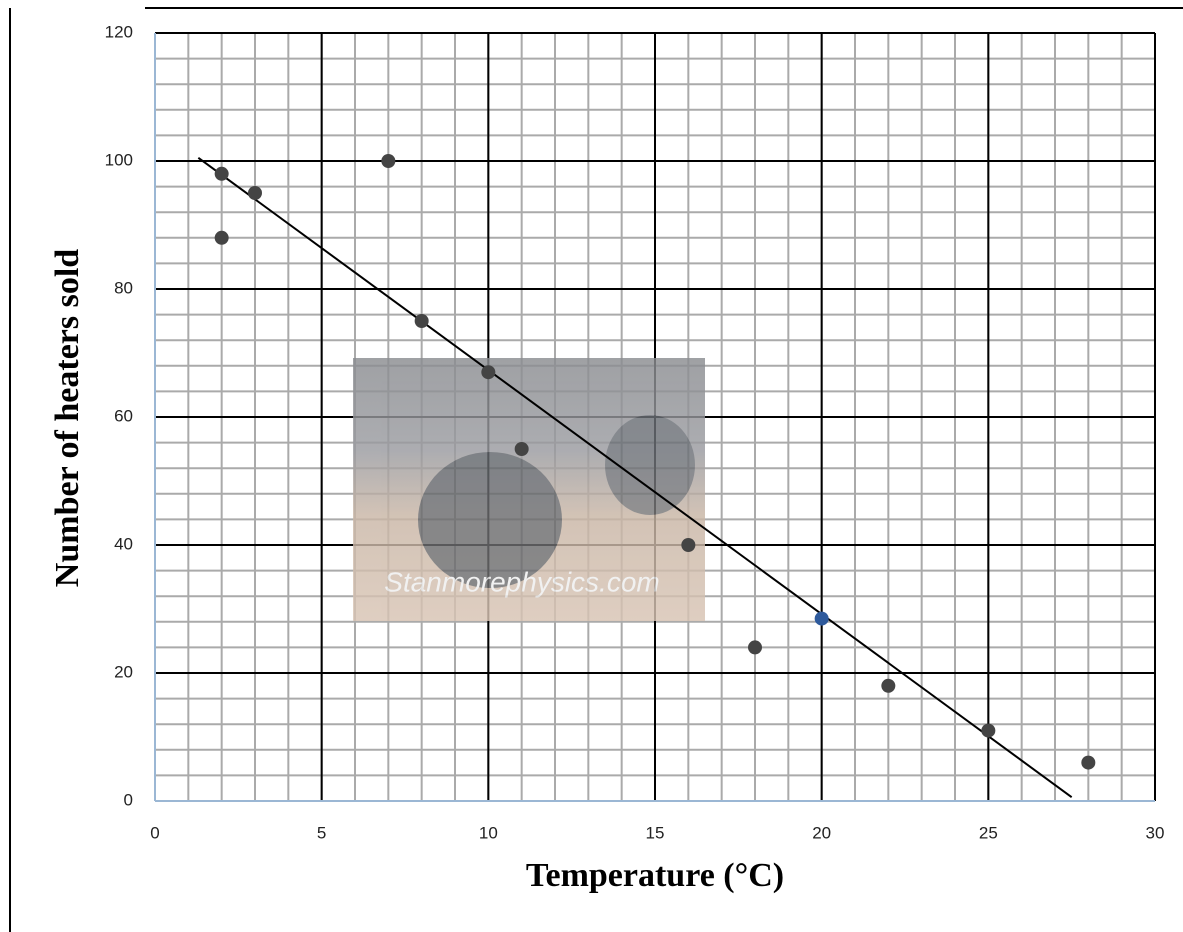  Describe the element at coordinates (321, 832) in the screenshot. I see `x-tick-label: 5` at that location.